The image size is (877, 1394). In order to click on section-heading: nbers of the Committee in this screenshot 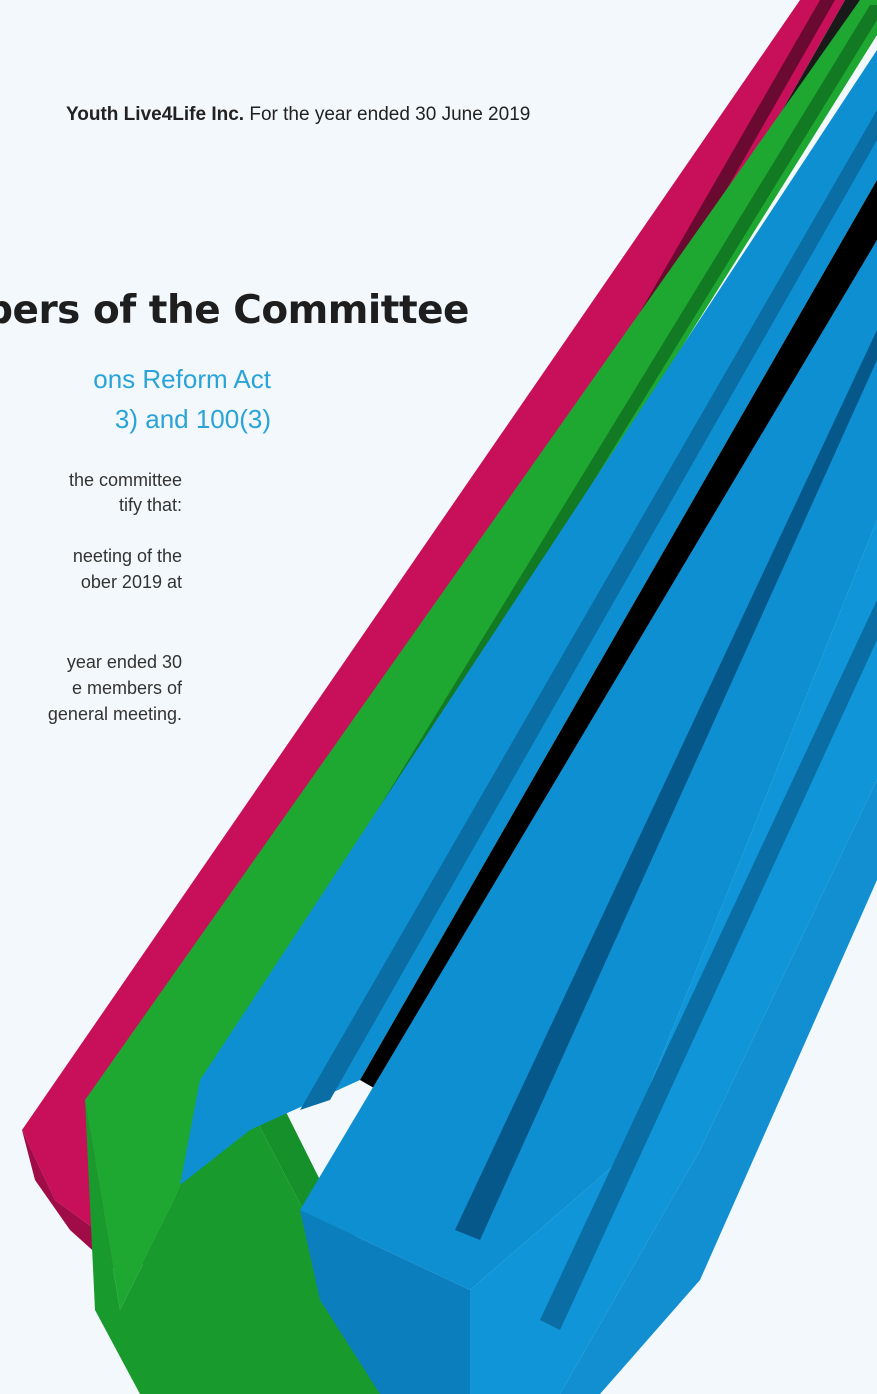, I will do `click(235, 310)`.